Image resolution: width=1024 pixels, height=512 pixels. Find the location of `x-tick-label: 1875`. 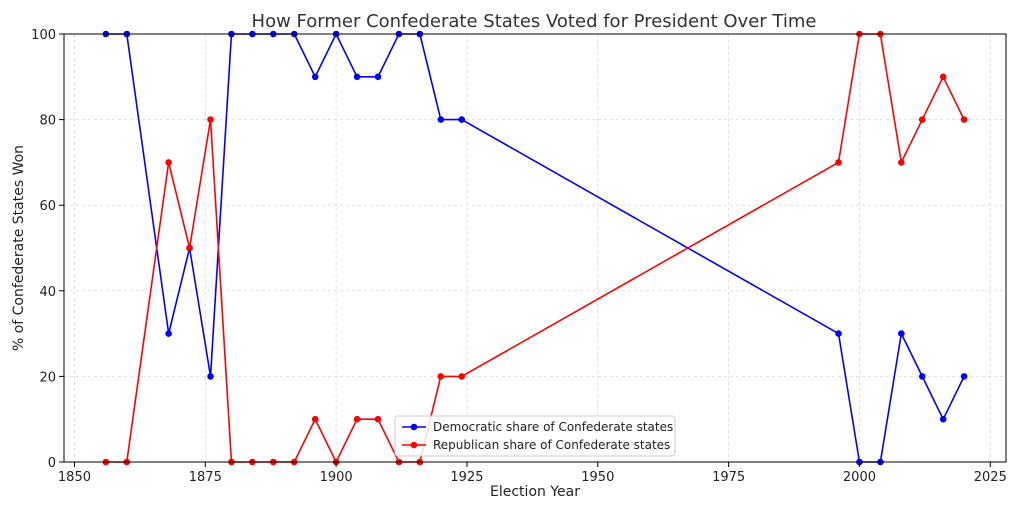

x-tick-label: 1875 is located at coordinates (205, 477).